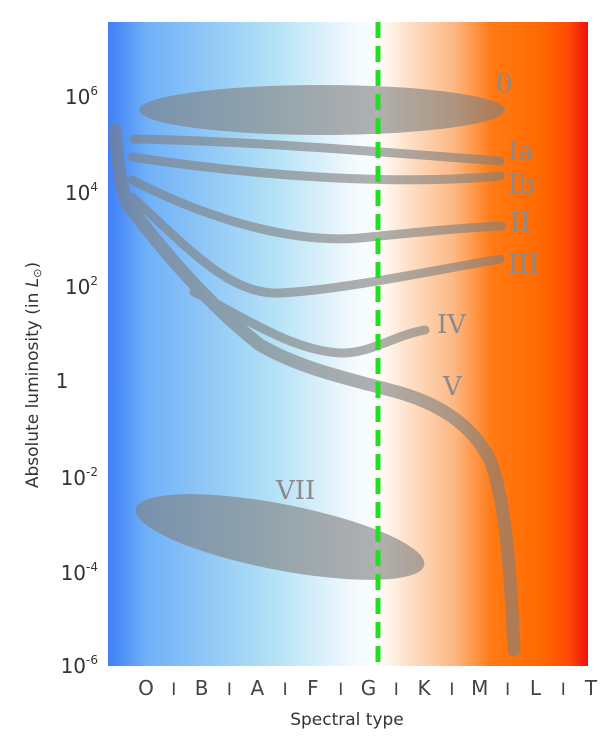 This screenshot has width=603, height=738. I want to click on class-label-0: 0, so click(504, 84).